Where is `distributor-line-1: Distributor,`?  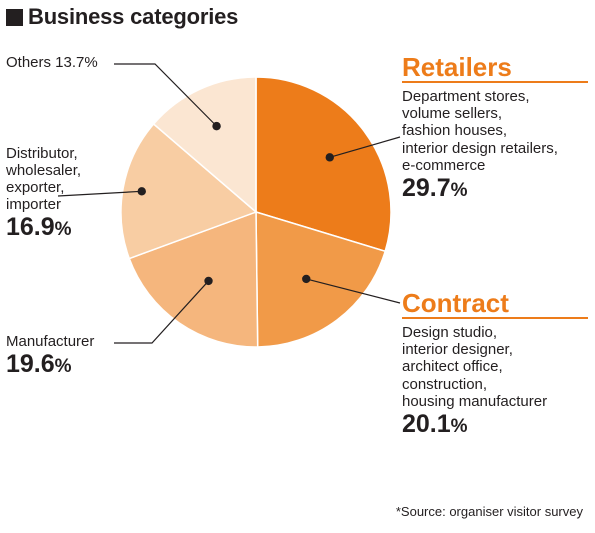 distributor-line-1: Distributor, is located at coordinates (42, 153).